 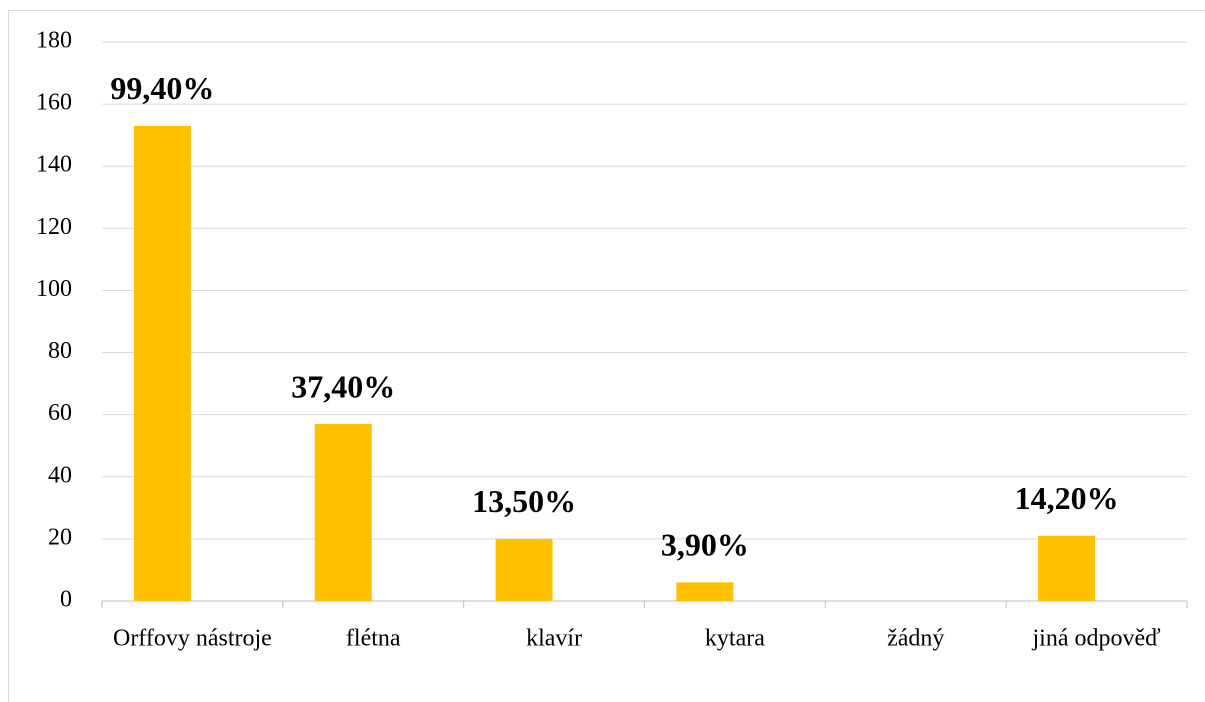 I want to click on y-tick-label: 80, so click(x=60, y=351).